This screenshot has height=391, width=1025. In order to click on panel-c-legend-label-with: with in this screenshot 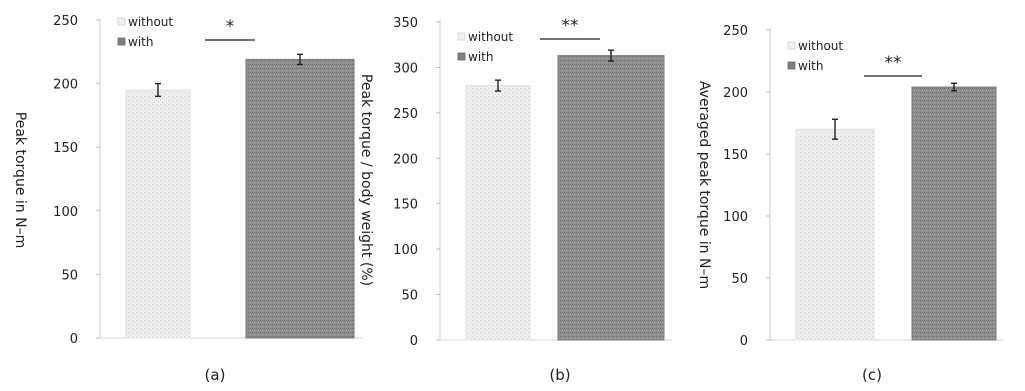, I will do `click(810, 66)`.